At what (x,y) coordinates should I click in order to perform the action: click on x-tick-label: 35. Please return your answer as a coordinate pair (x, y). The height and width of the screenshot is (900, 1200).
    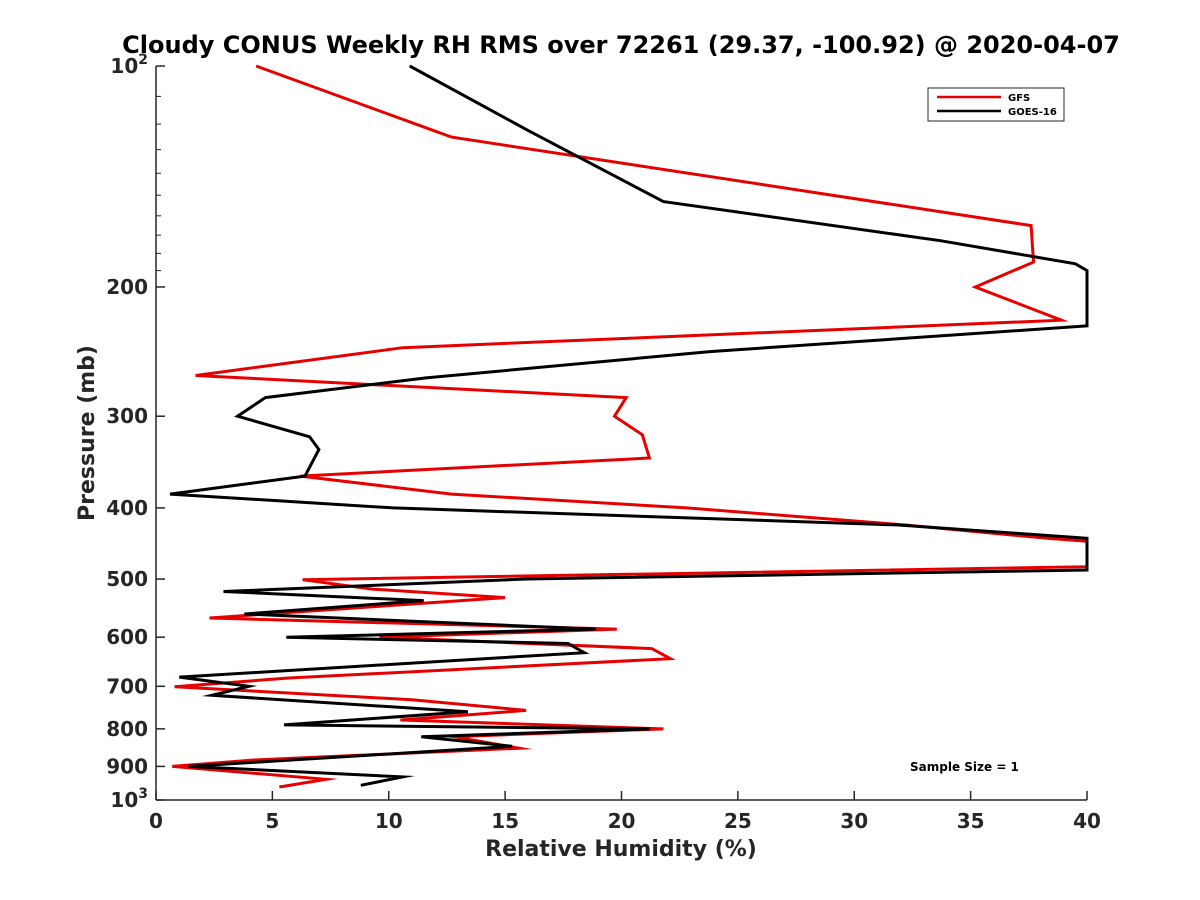
    Looking at the image, I should click on (971, 821).